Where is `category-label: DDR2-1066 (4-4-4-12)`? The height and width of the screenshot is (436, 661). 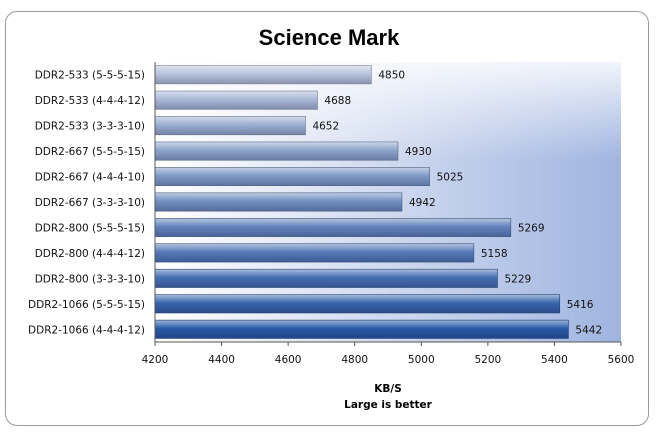
category-label: DDR2-1066 (4-4-4-12) is located at coordinates (86, 330).